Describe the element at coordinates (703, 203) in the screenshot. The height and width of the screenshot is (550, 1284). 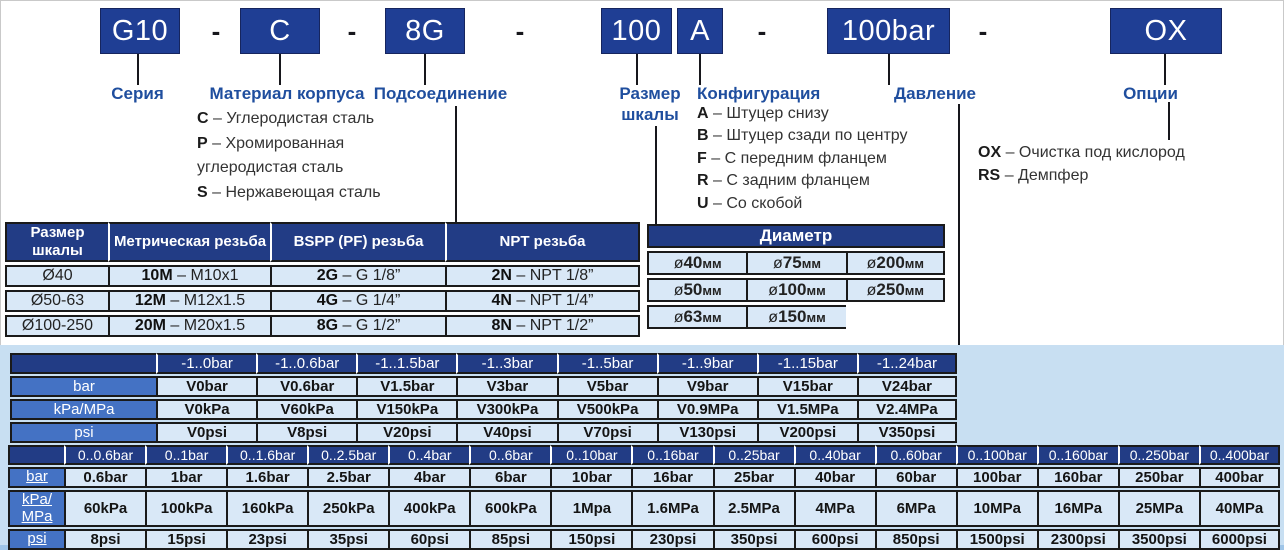
I see `option-key: U` at that location.